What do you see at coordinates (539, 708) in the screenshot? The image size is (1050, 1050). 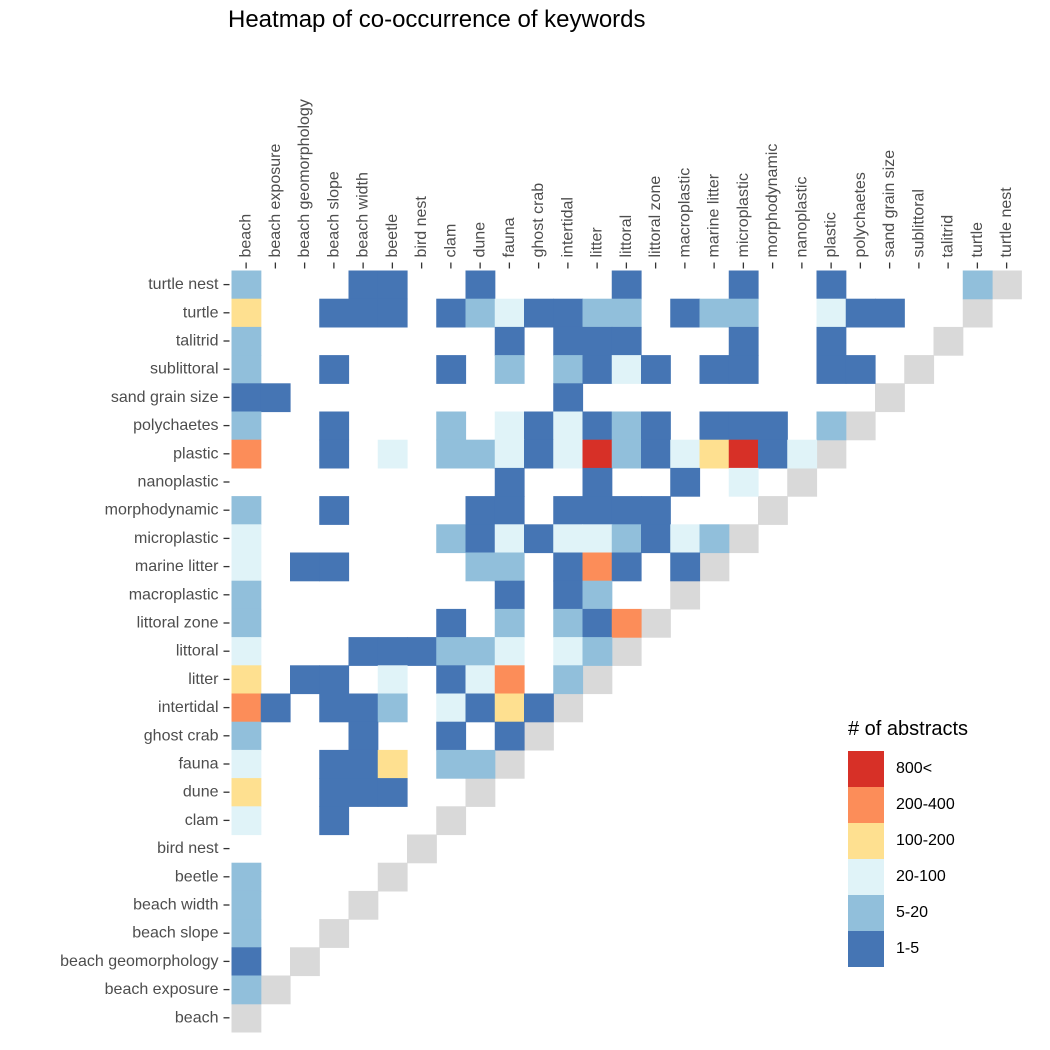 I see `heatmap-cell: intertidal × ghost crab: 1-5` at bounding box center [539, 708].